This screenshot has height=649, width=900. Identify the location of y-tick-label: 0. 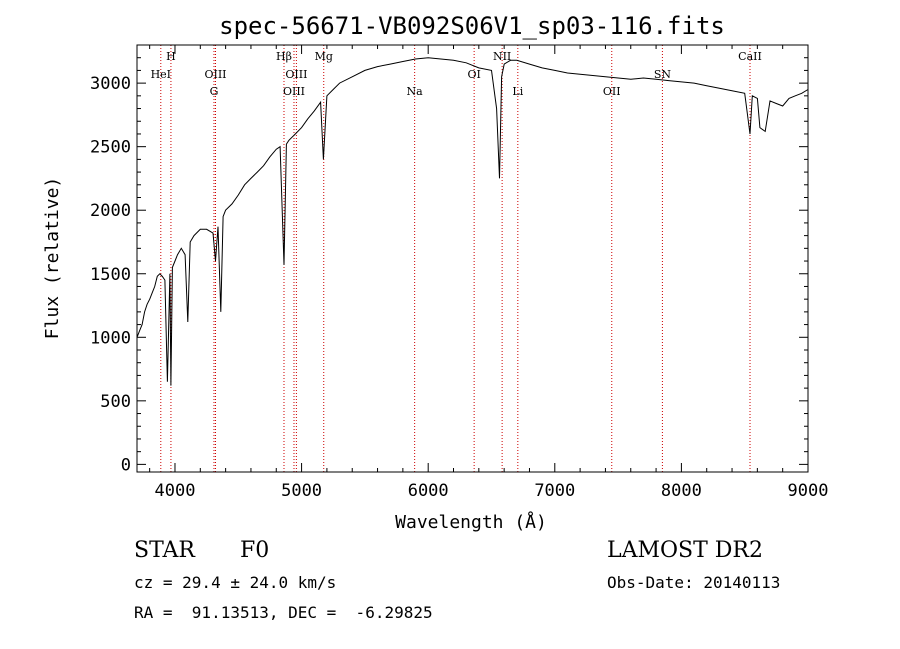
(126, 465).